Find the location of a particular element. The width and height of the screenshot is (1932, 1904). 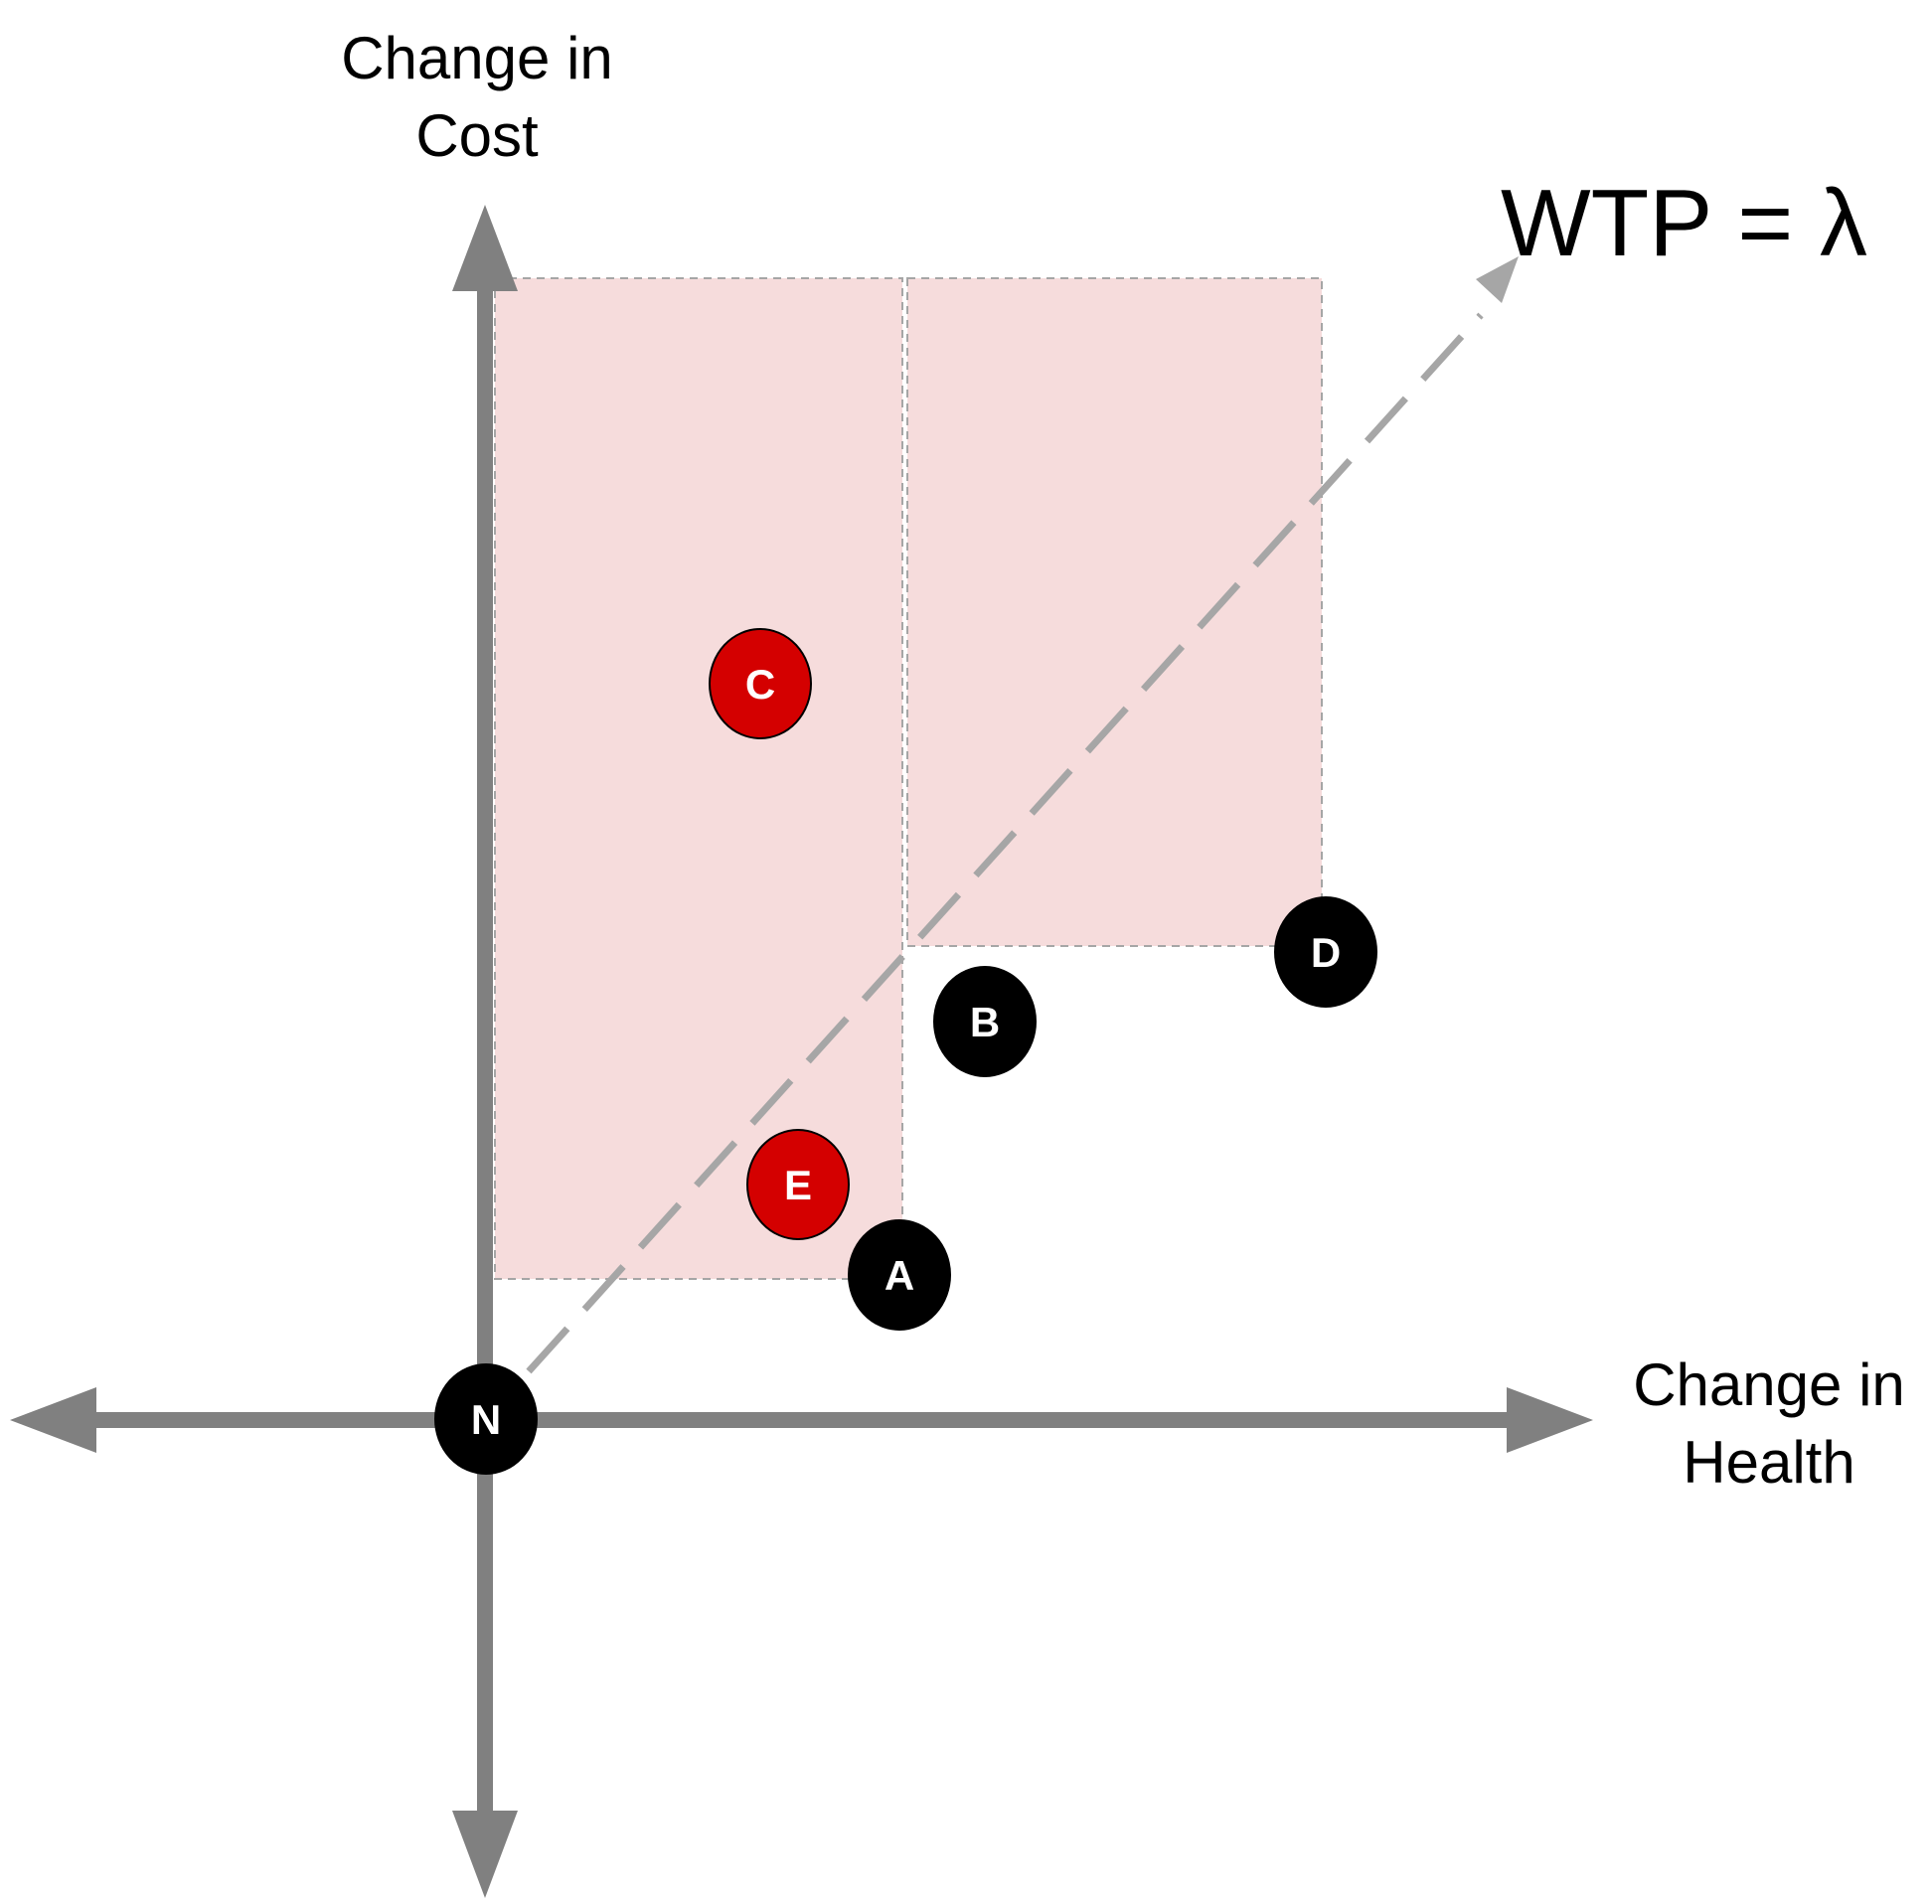

point-n-label: N is located at coordinates (486, 1419).